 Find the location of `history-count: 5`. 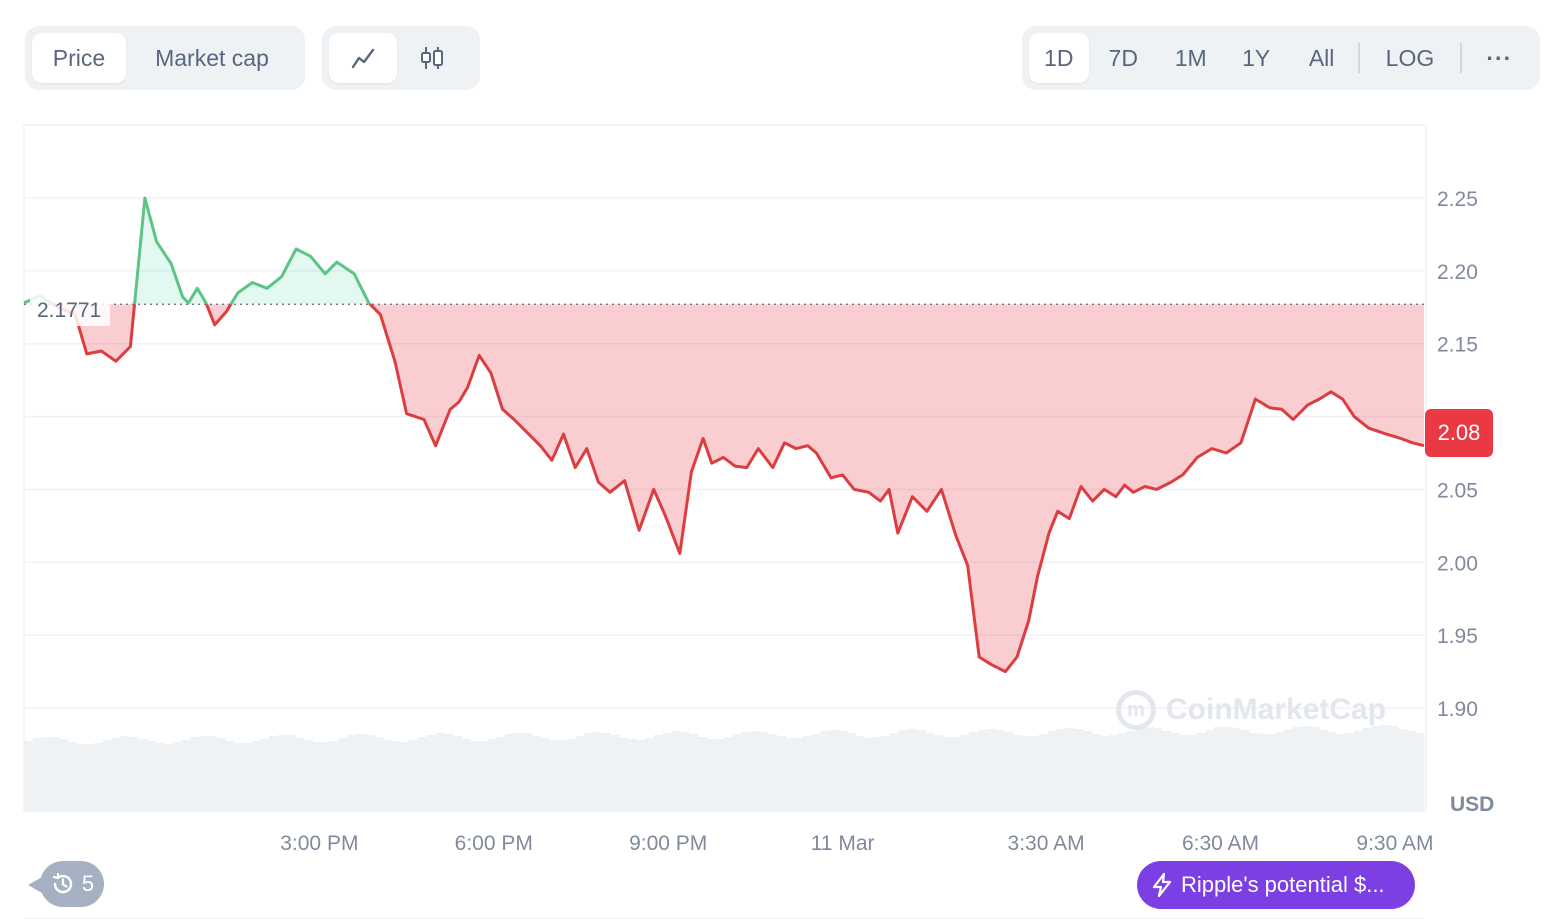

history-count: 5 is located at coordinates (88, 883).